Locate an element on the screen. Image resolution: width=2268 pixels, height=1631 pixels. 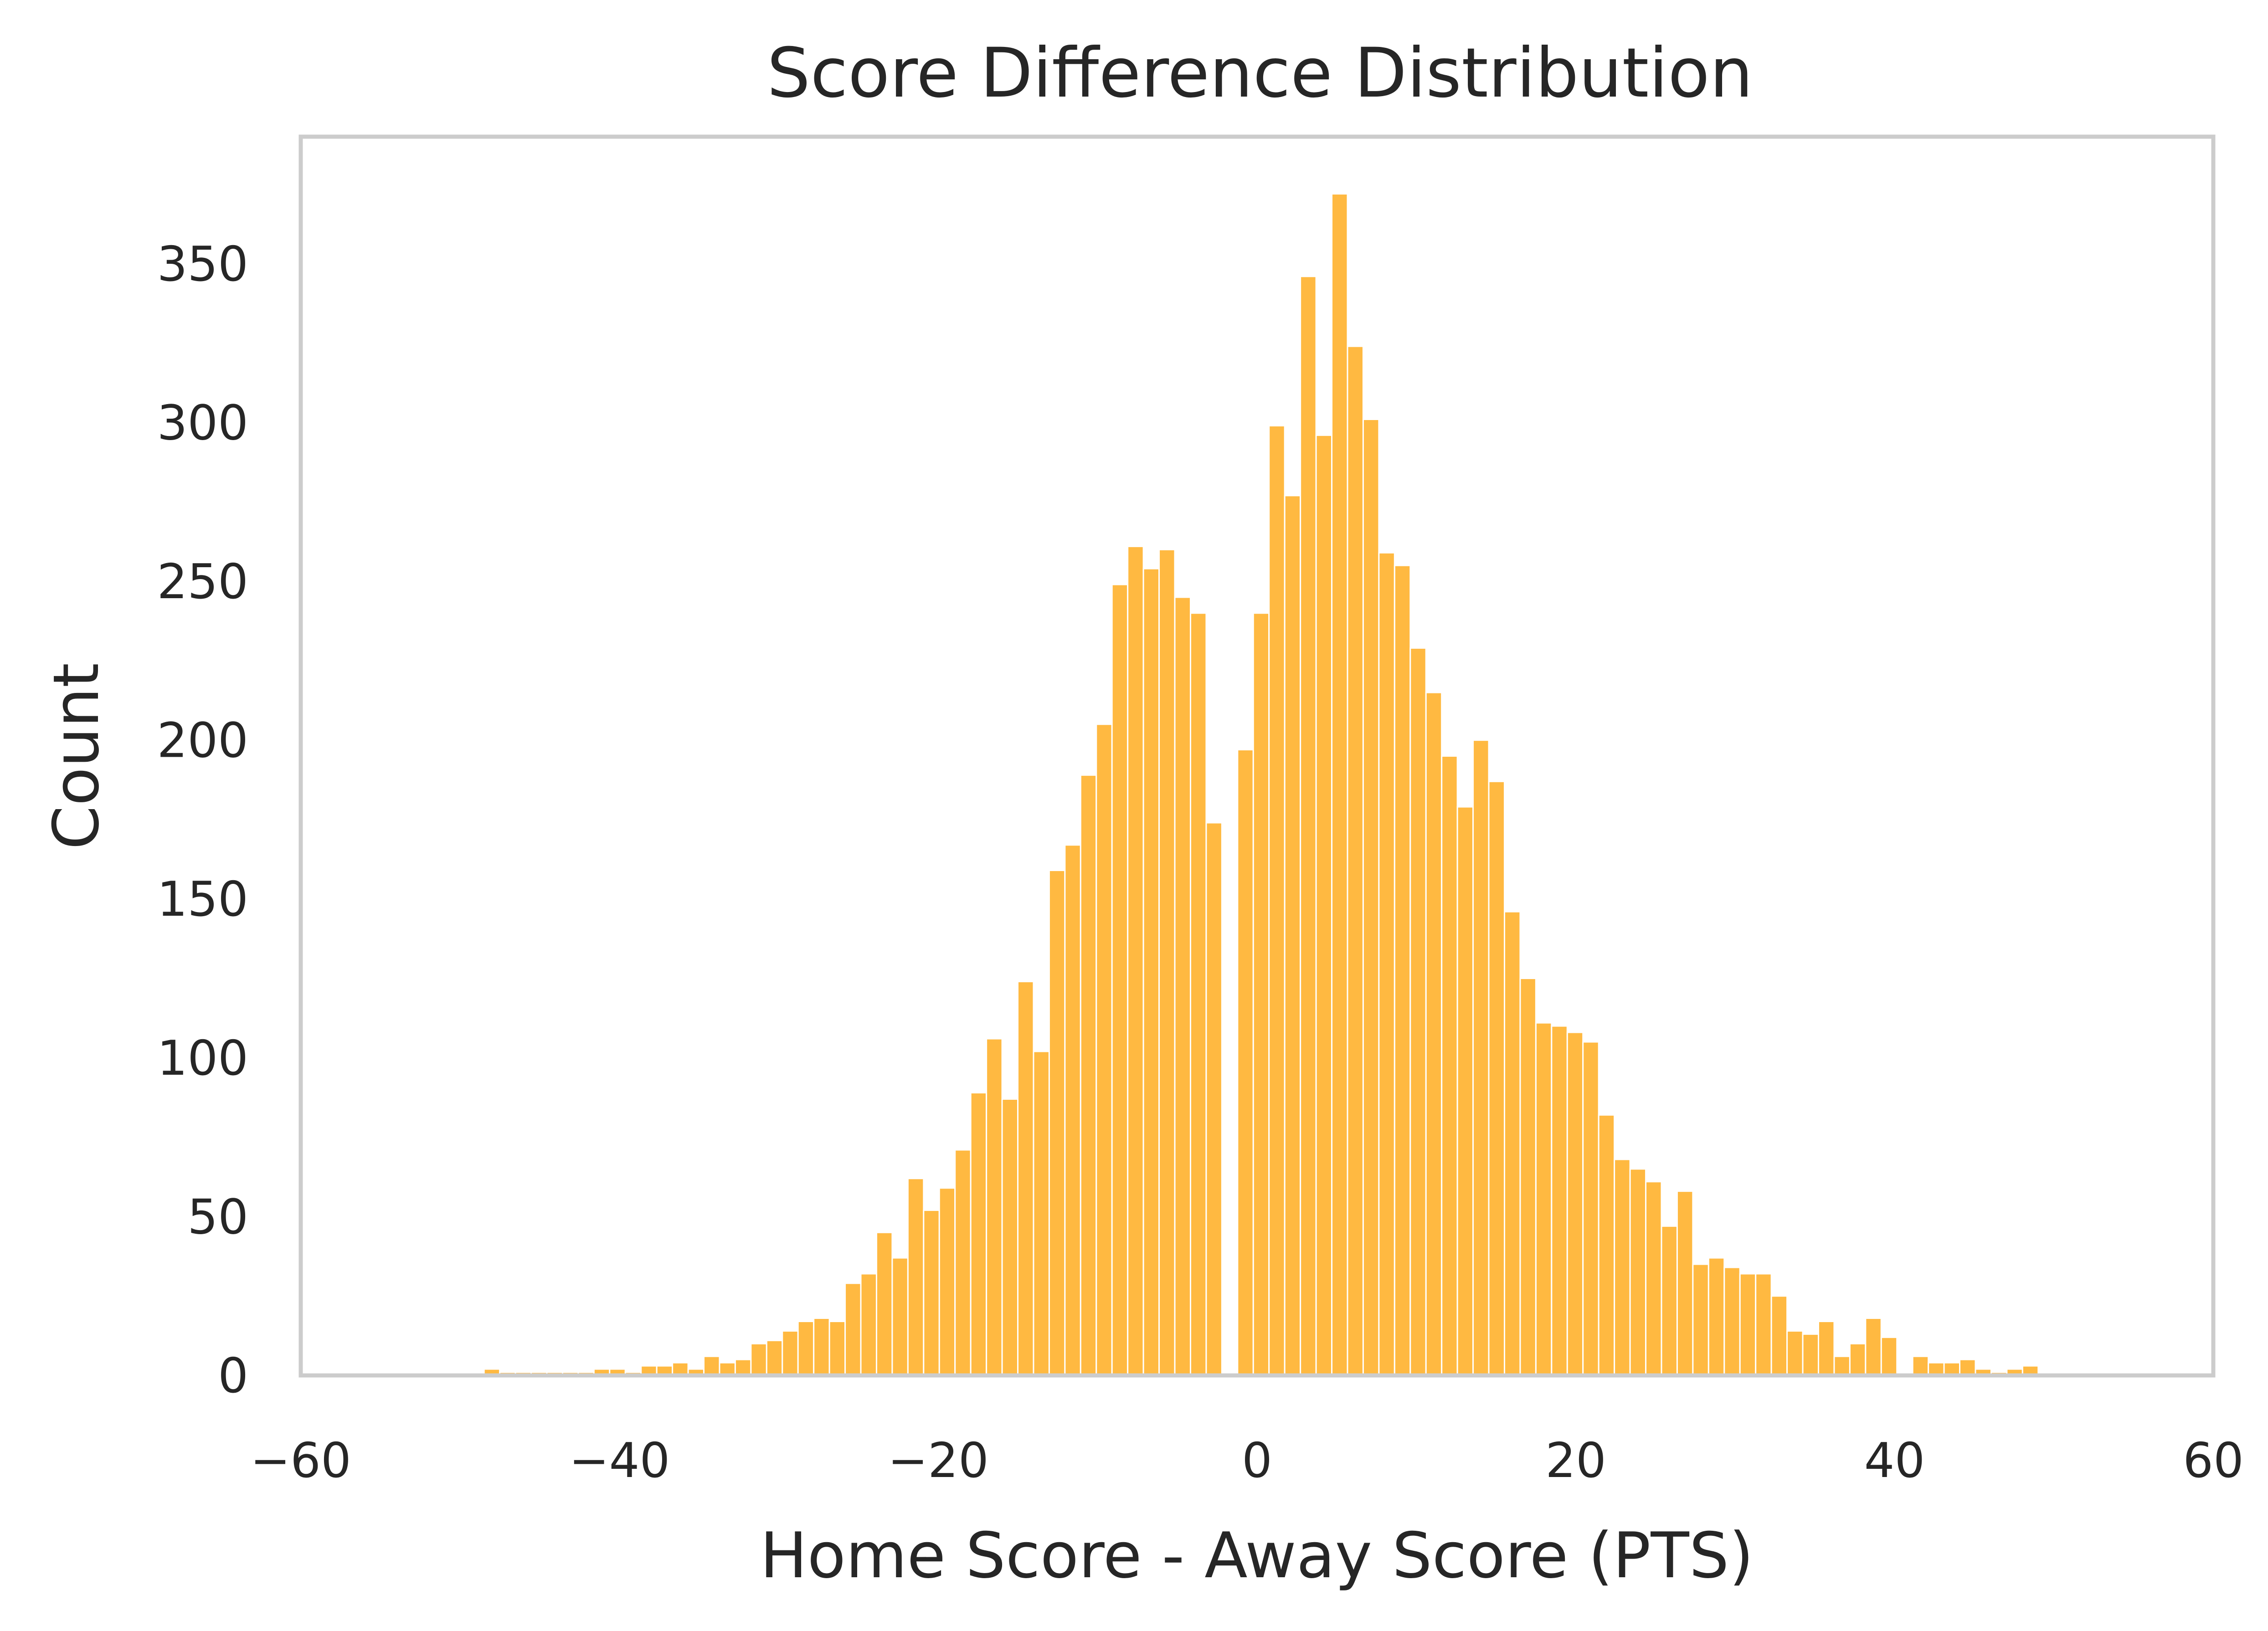
y-tick-label: 300 is located at coordinates (203, 423).